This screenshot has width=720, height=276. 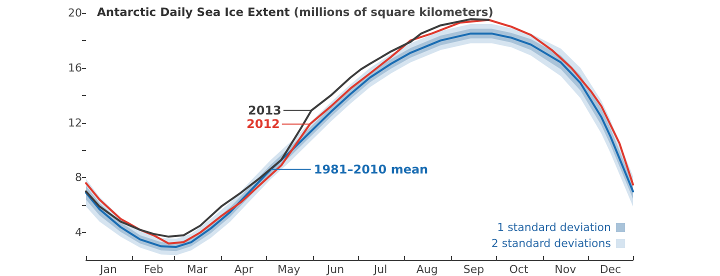 I want to click on legend-label: 2 standard deviations, so click(x=551, y=243).